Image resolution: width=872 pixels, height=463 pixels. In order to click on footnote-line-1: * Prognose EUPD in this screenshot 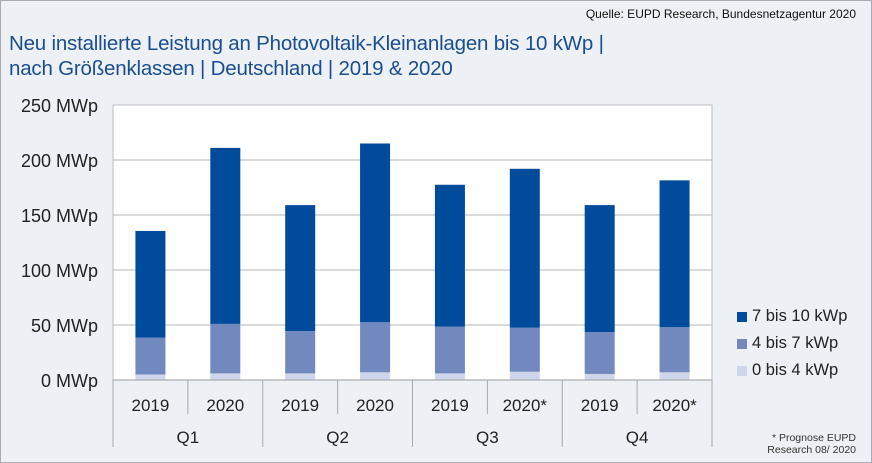, I will do `click(813, 438)`.